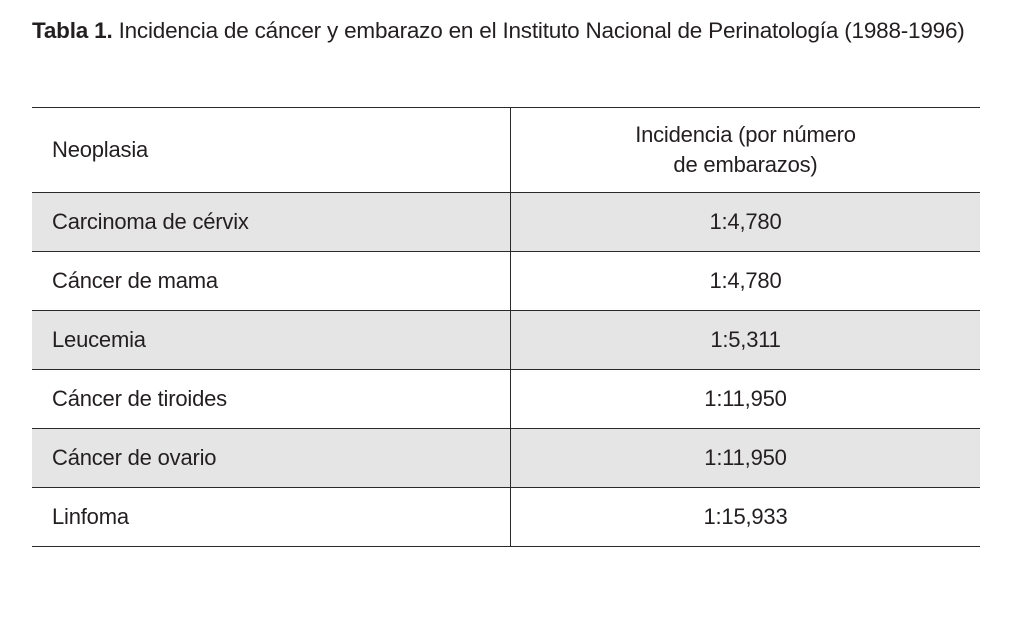  What do you see at coordinates (99, 339) in the screenshot?
I see `table-cell-neoplasia: Leucemia` at bounding box center [99, 339].